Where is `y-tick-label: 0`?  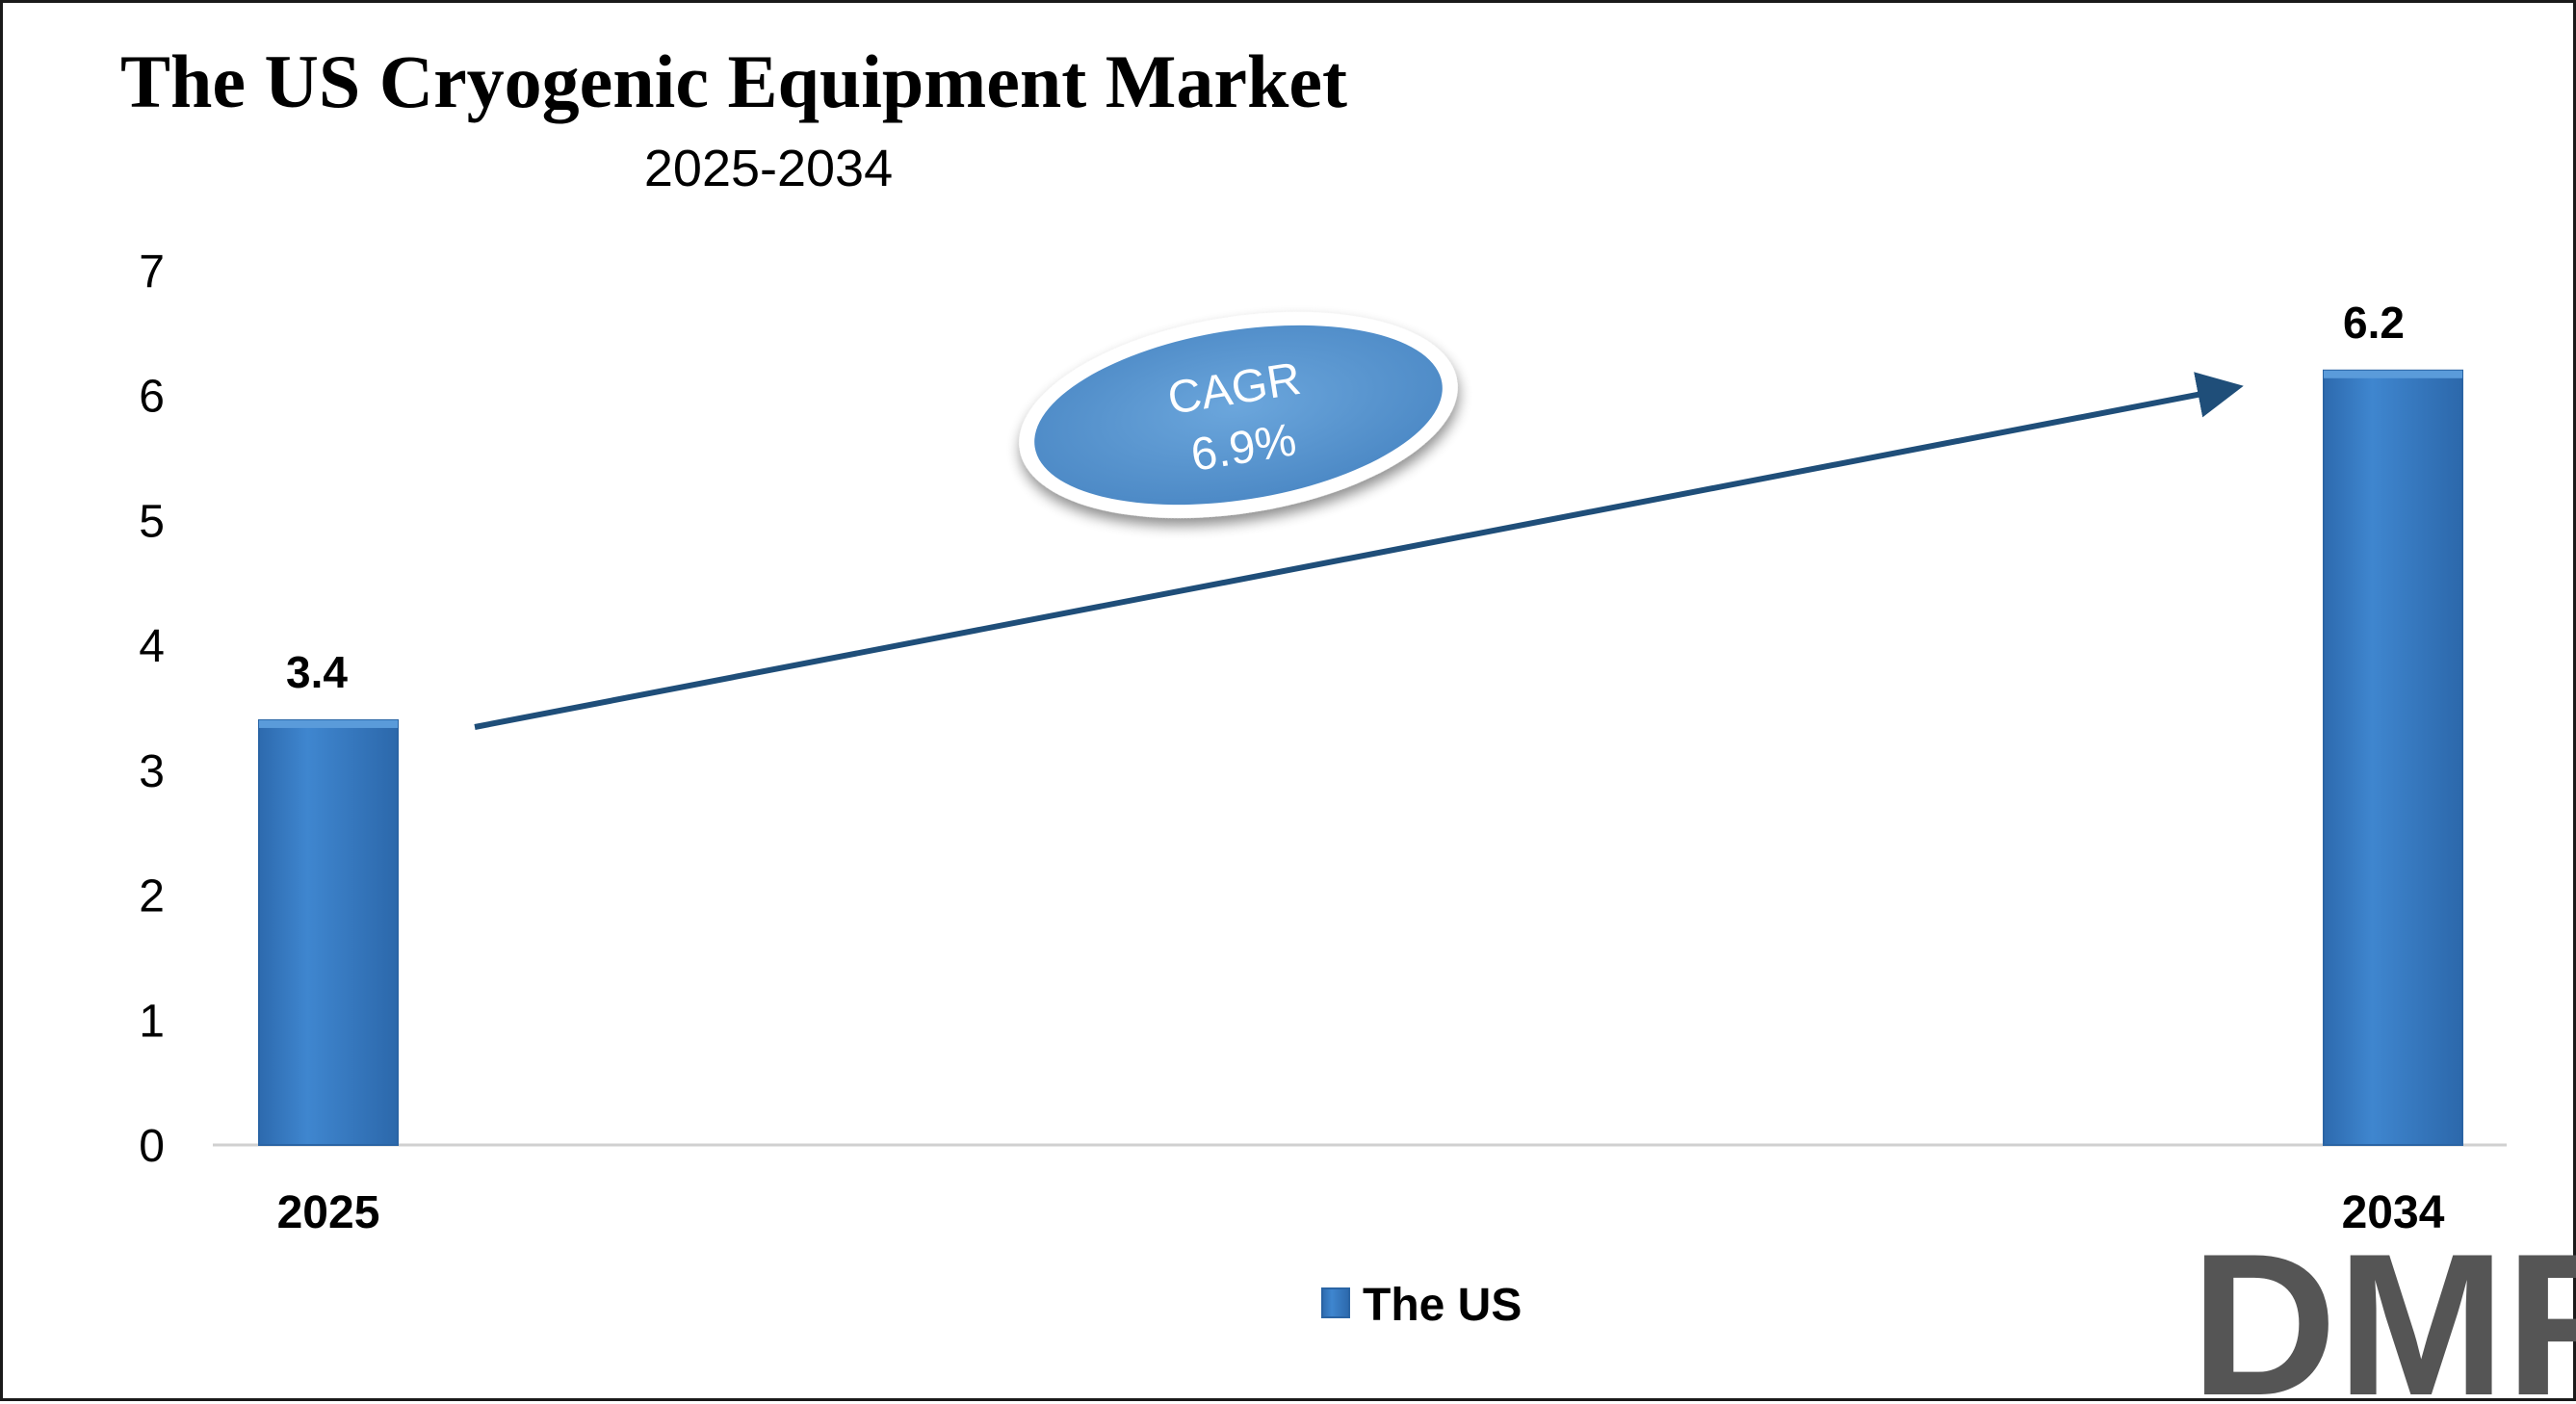 y-tick-label: 0 is located at coordinates (152, 1147).